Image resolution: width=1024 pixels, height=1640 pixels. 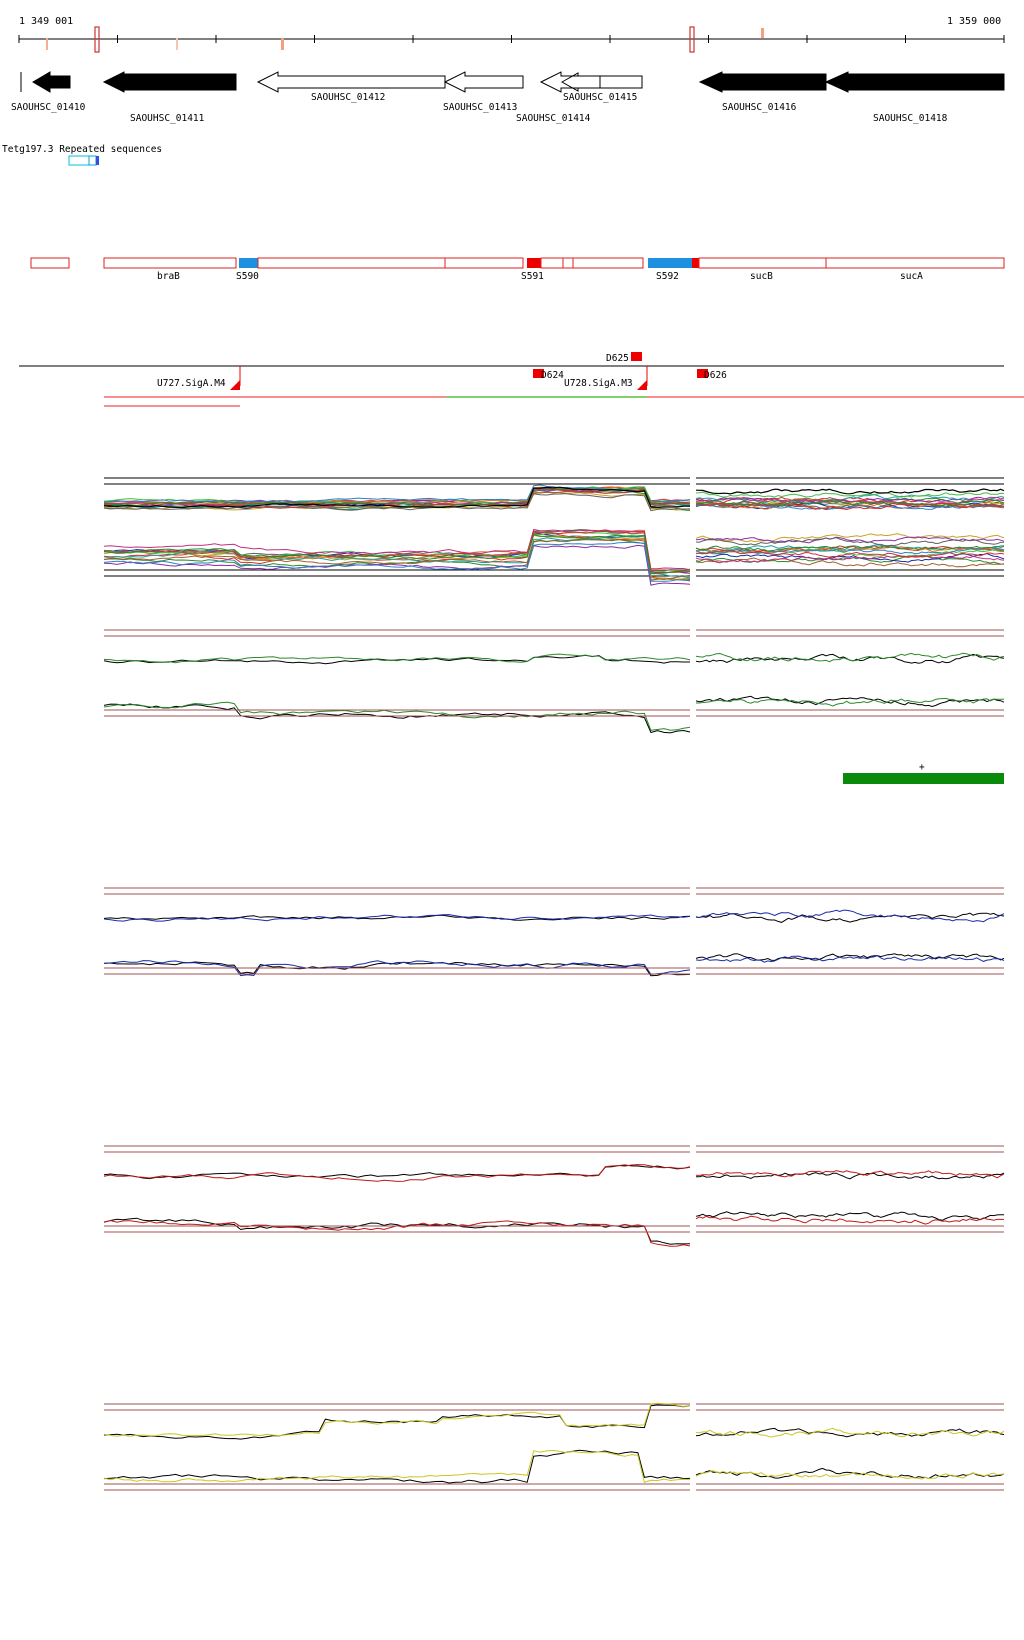 What do you see at coordinates (348, 97) in the screenshot?
I see `gene-label: SAOUHSC_01412` at bounding box center [348, 97].